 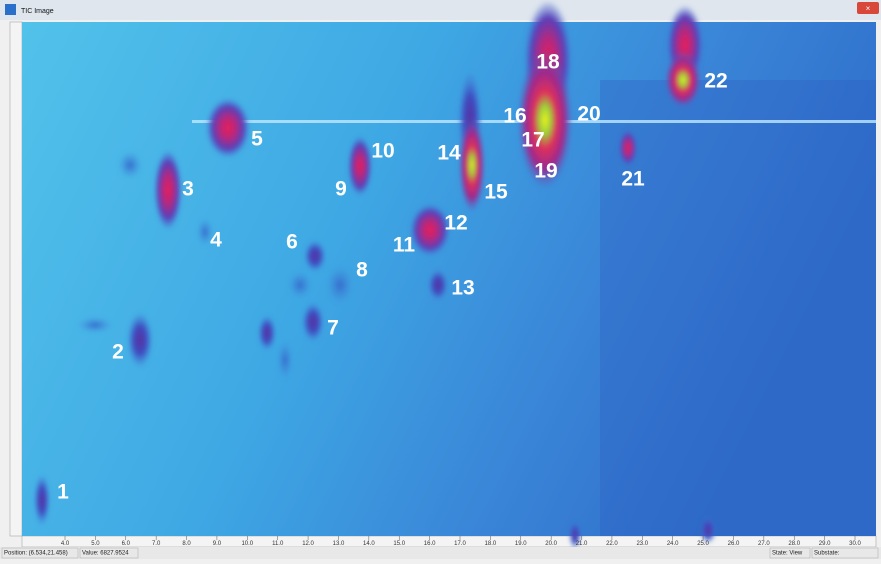 What do you see at coordinates (65, 544) in the screenshot?
I see `x-tick-label: 4.0` at bounding box center [65, 544].